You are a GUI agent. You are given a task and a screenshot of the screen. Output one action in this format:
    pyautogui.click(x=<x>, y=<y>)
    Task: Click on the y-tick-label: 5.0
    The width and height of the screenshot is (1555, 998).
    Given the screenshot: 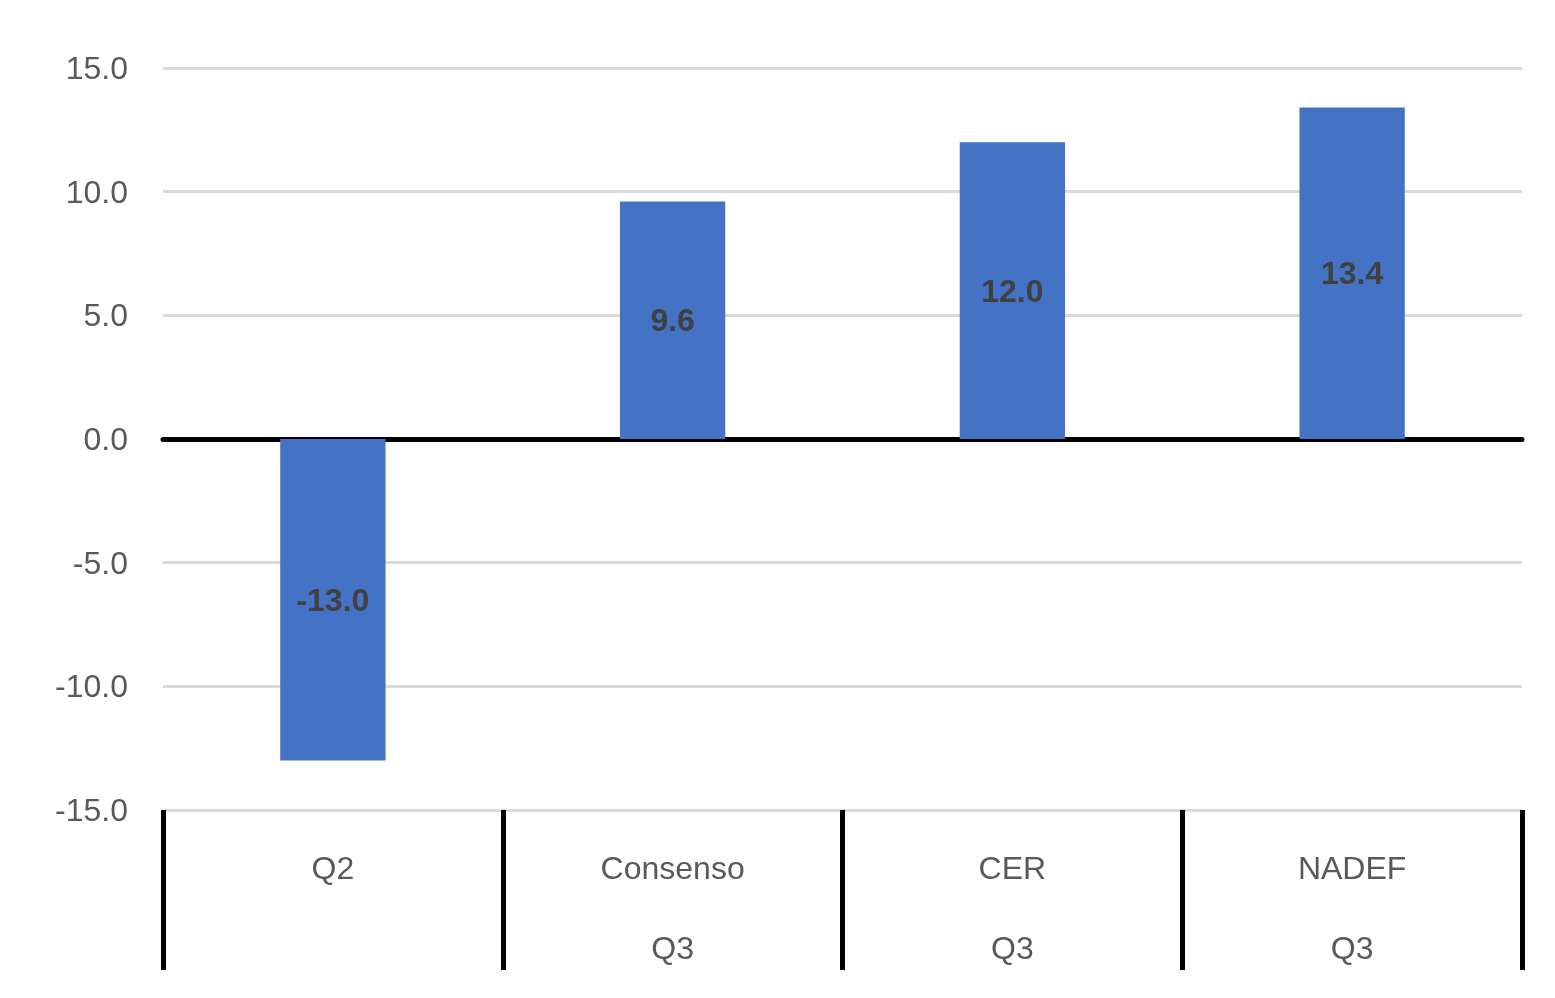 What is the action you would take?
    pyautogui.click(x=105, y=315)
    